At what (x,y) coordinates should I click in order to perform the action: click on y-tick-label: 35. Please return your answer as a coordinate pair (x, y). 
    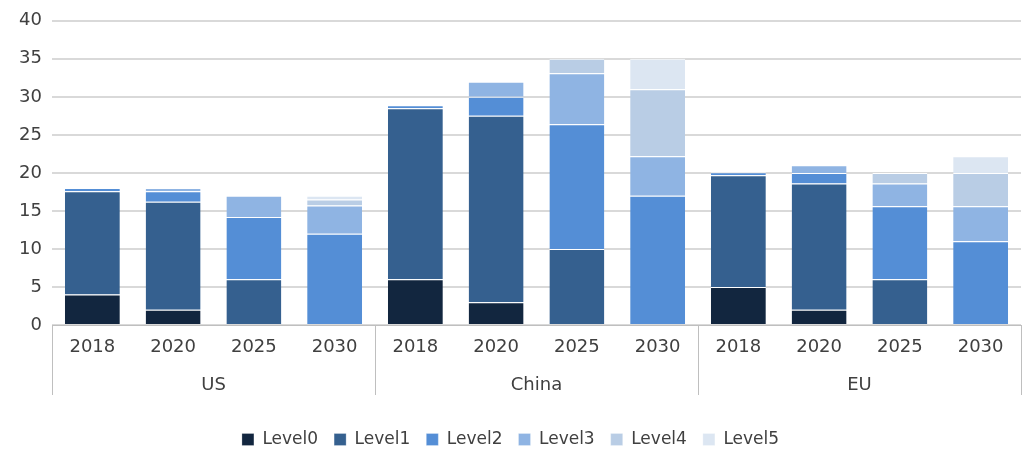
    Looking at the image, I should click on (30, 57).